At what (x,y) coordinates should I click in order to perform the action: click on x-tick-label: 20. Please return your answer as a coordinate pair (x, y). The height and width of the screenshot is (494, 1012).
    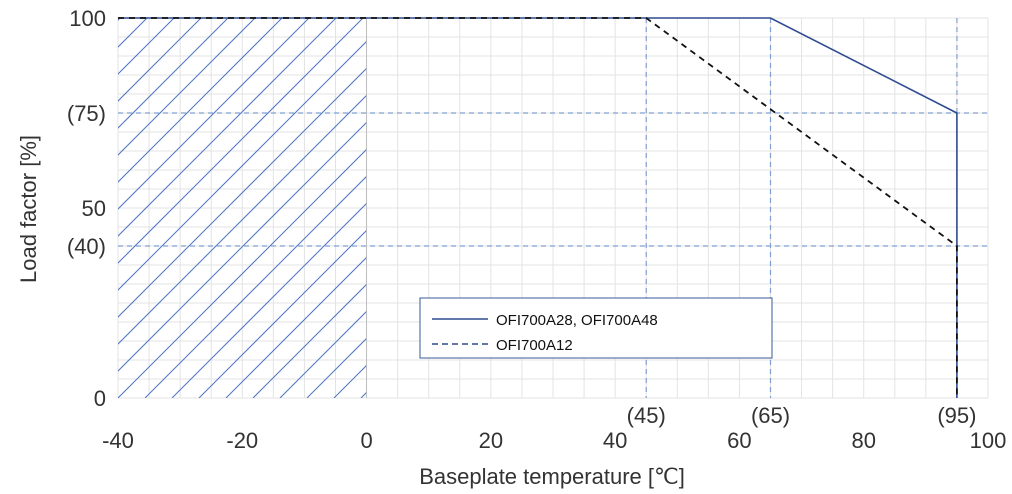
    Looking at the image, I should click on (491, 440).